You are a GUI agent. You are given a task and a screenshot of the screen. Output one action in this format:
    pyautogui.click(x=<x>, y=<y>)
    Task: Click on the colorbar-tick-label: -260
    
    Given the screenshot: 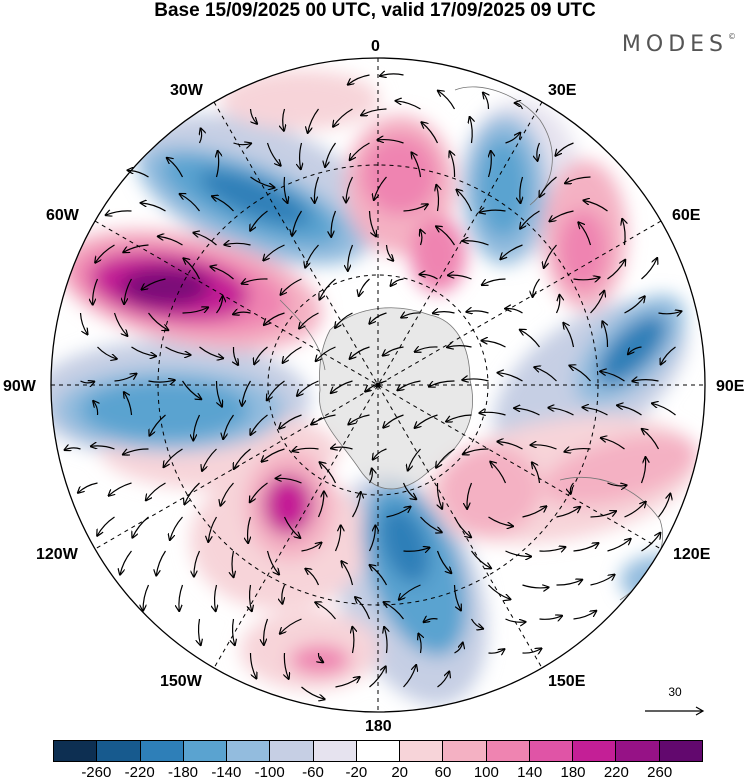 What is the action you would take?
    pyautogui.click(x=96, y=772)
    